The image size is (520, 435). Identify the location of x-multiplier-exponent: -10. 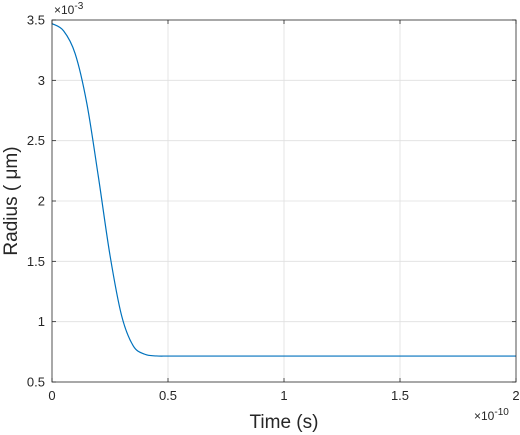
(501, 412).